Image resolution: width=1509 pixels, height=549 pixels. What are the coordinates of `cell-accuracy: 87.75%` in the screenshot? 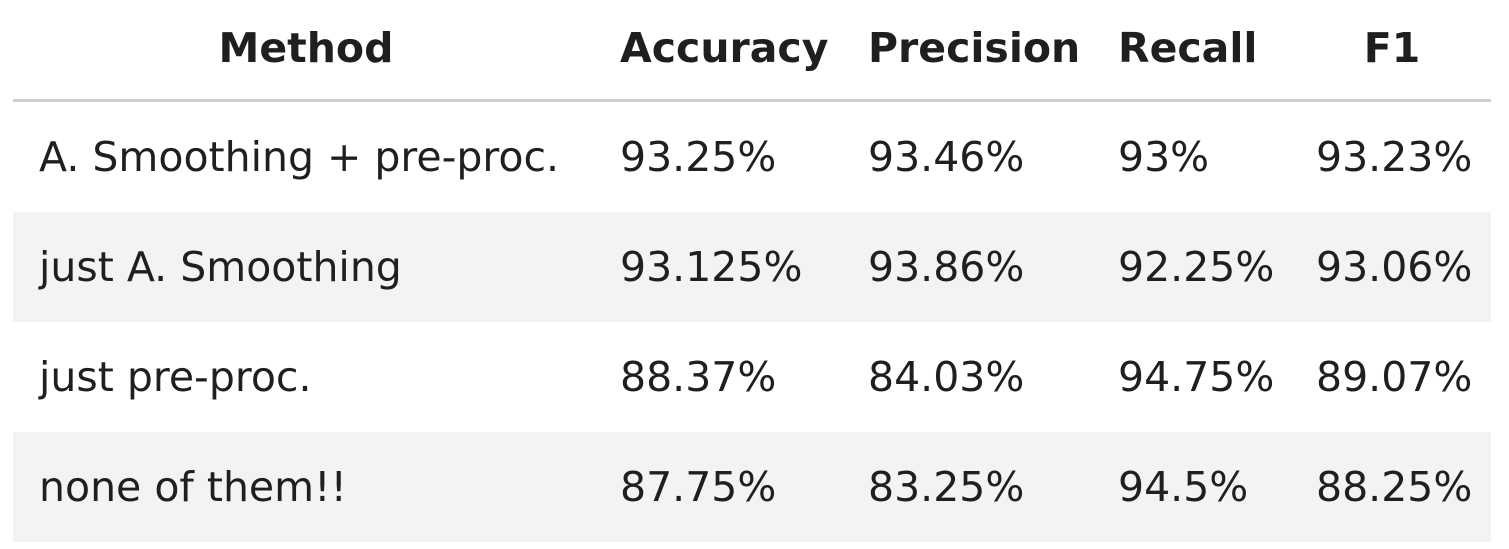 It's located at (698, 487).